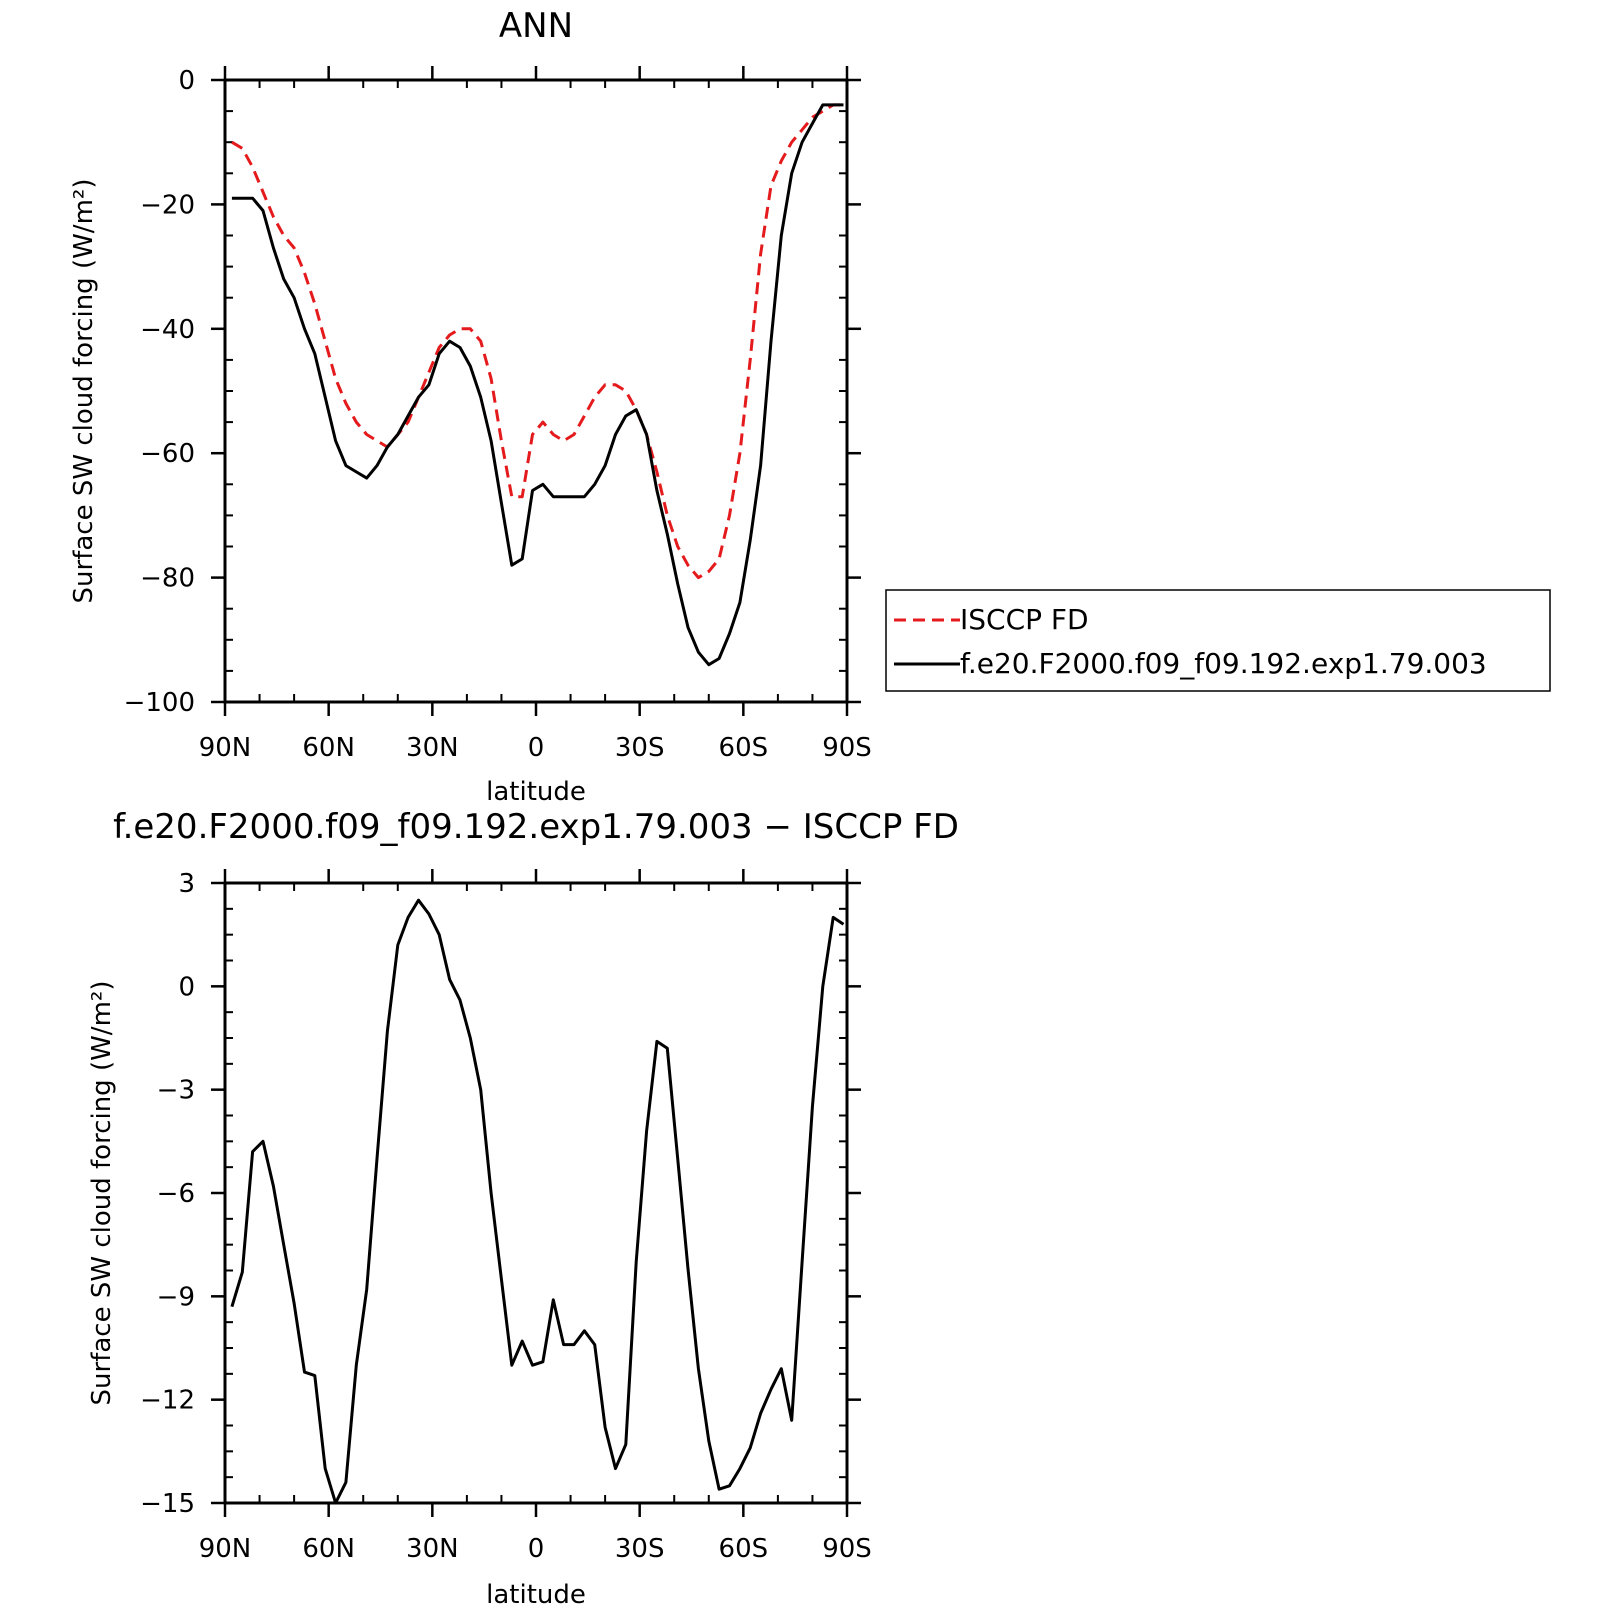 Image resolution: width=1610 pixels, height=1613 pixels. Describe the element at coordinates (176, 1091) in the screenshot. I see `y-tick-label: −3` at that location.